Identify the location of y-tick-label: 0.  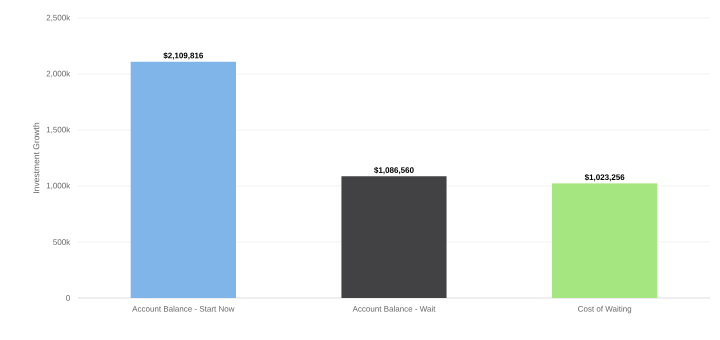
(68, 298).